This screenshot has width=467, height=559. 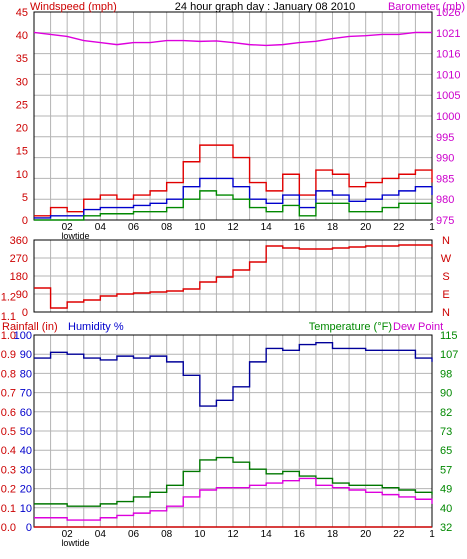 I want to click on rainfall-yaxis: 0.0 0.1 0.2 0.3 0.4 0.5 0.6 0.7 0.8 0.9 1.0 1.1 1.2, so click(x=8, y=413).